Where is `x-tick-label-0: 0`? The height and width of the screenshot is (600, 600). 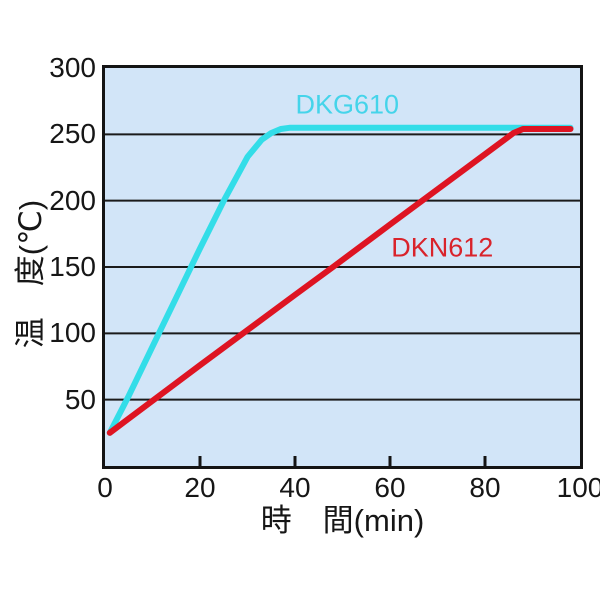 x-tick-label-0: 0 is located at coordinates (105, 487).